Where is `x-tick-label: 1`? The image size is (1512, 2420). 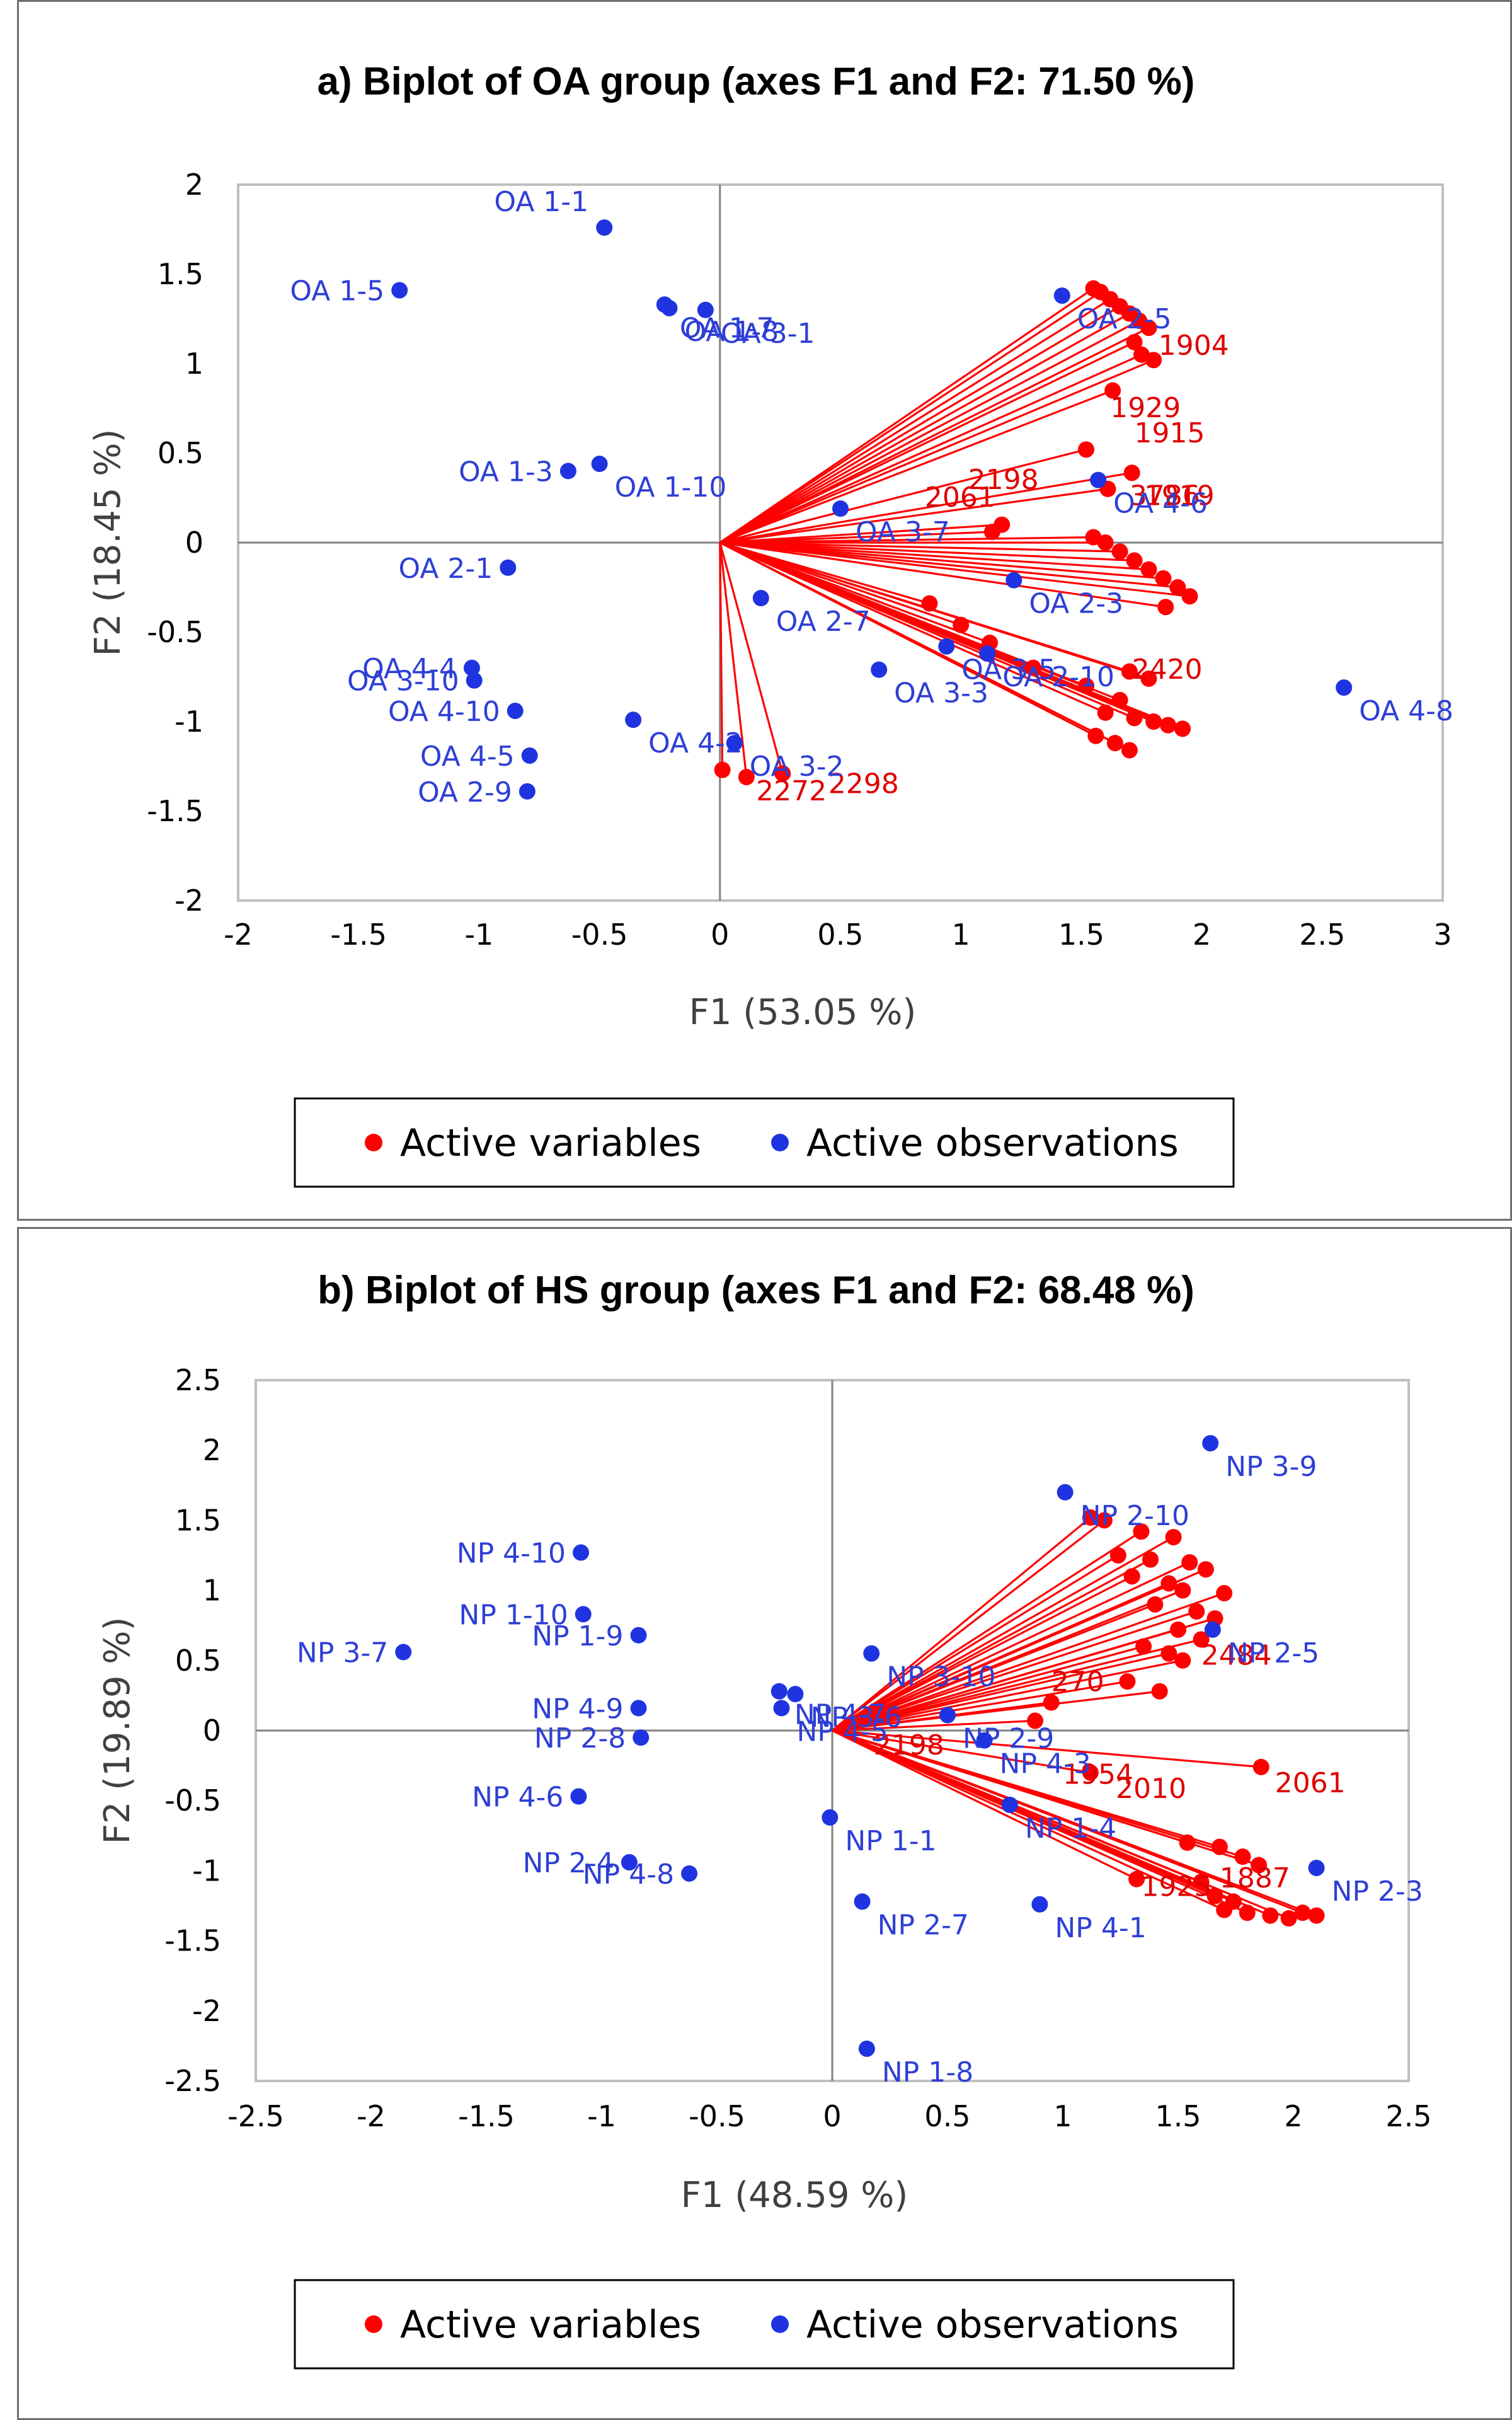 x-tick-label: 1 is located at coordinates (961, 935).